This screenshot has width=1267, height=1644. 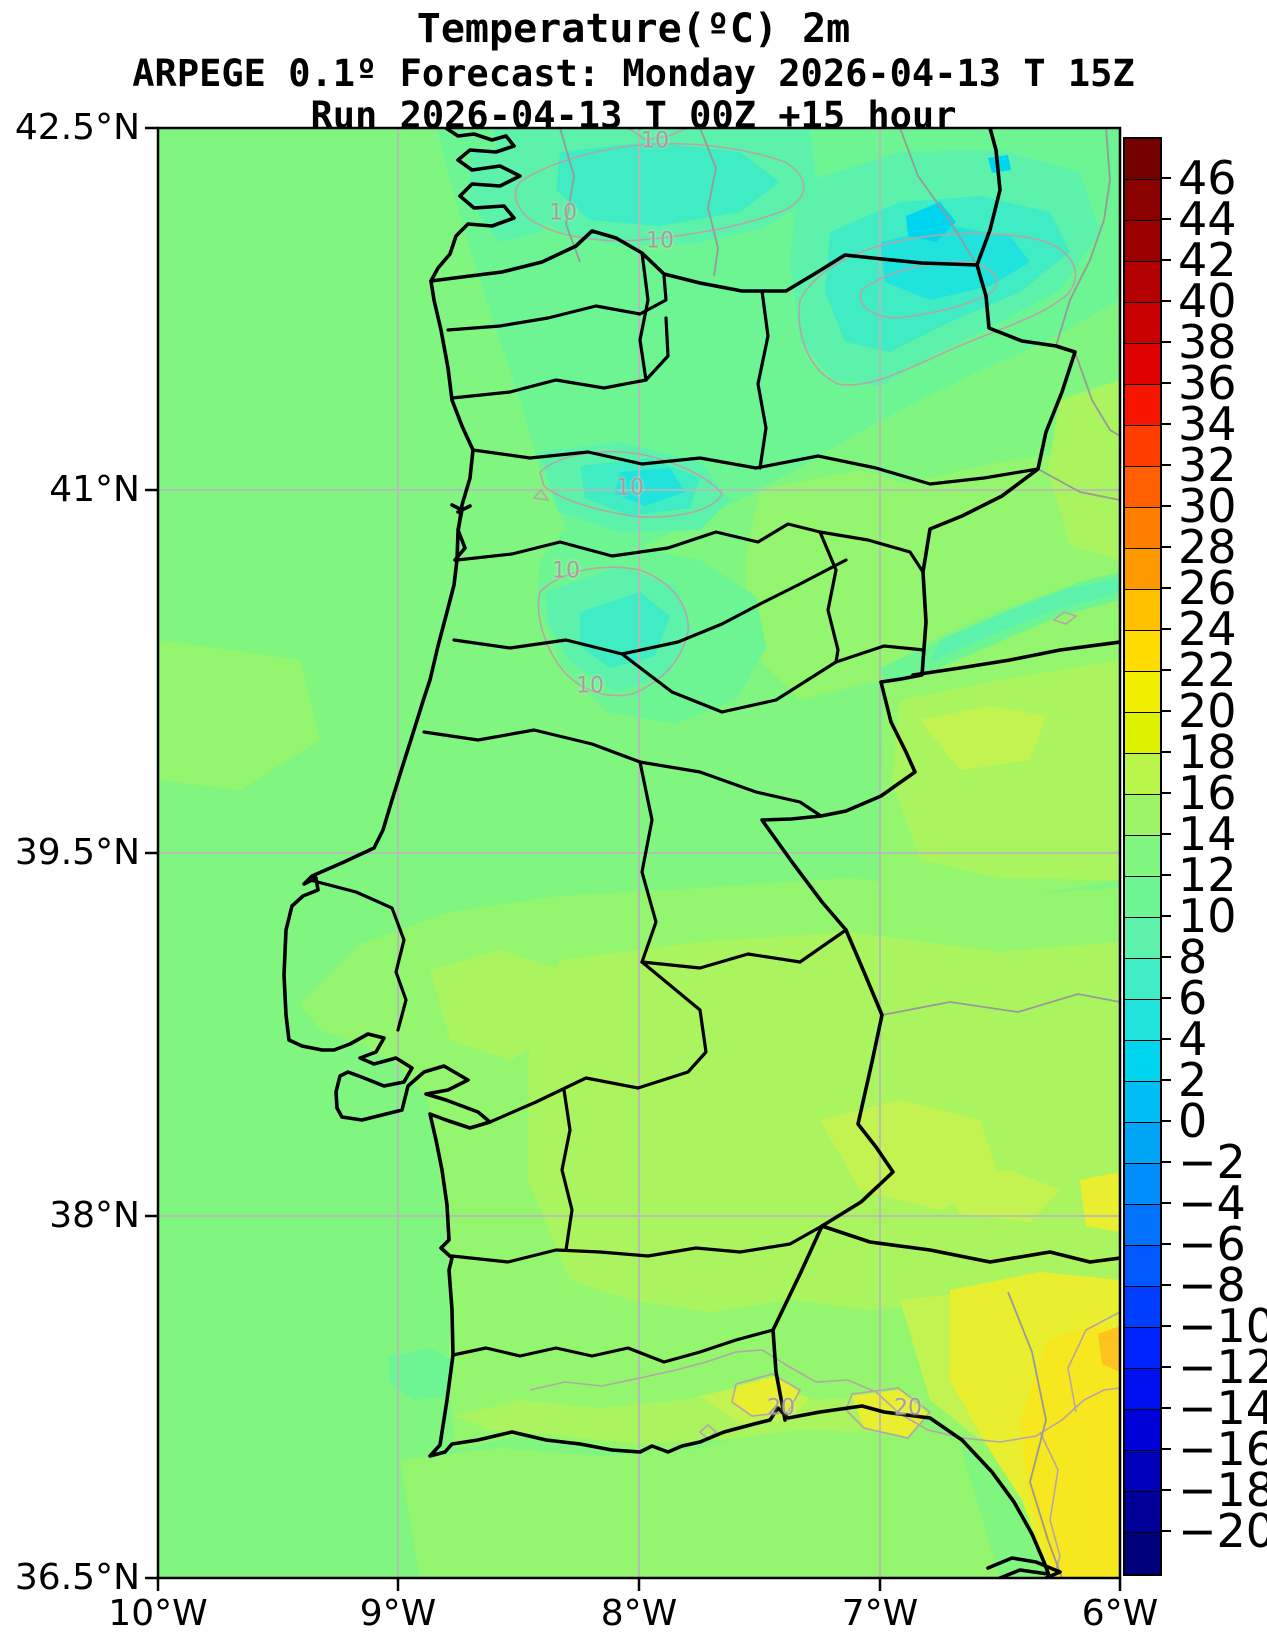 I want to click on lat-label-39.5°N: 39.5°N, so click(x=77, y=852).